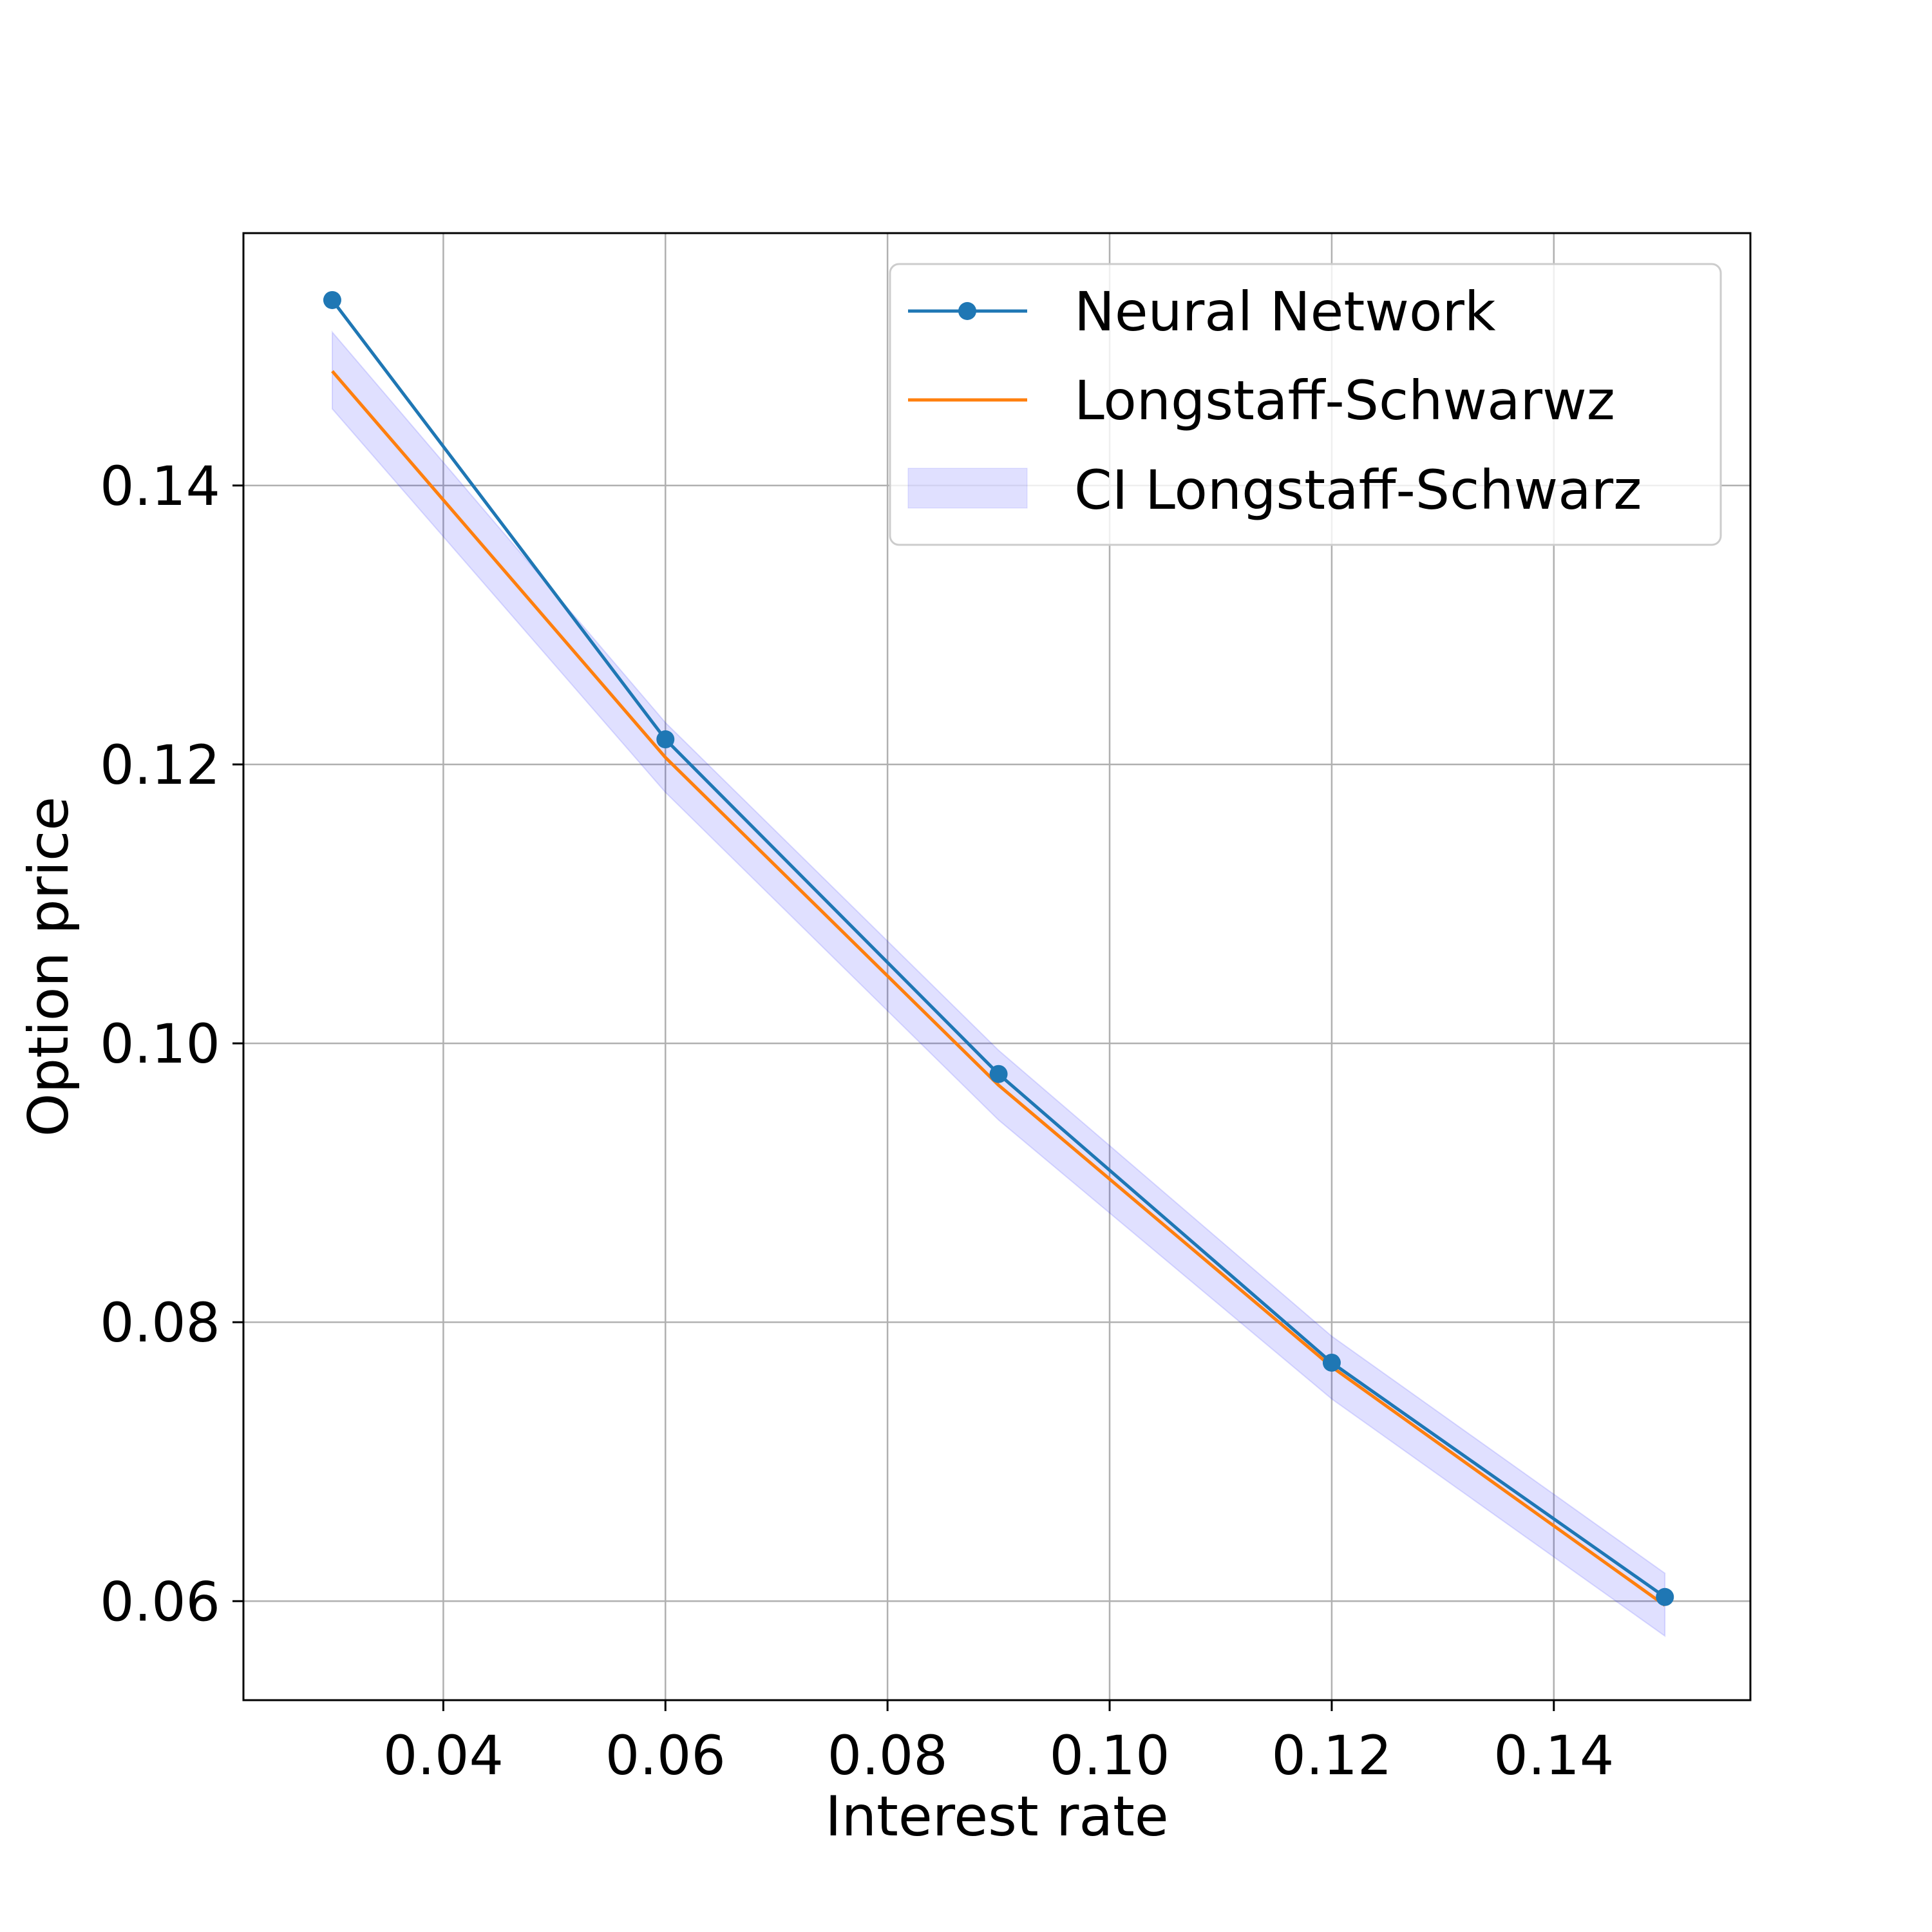  I want to click on y-axis-ticks: 0.06 0.08 0.10 0.12 0.14, so click(171, 1044).